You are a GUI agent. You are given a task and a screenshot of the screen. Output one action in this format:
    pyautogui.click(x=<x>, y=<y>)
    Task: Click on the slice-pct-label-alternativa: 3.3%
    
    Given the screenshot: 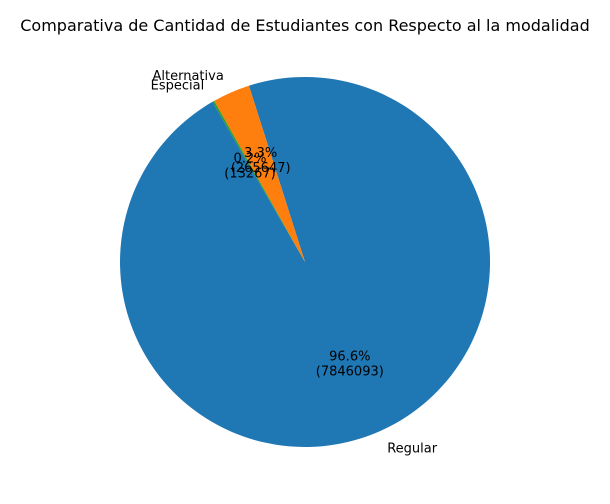 What is the action you would take?
    pyautogui.click(x=260, y=153)
    